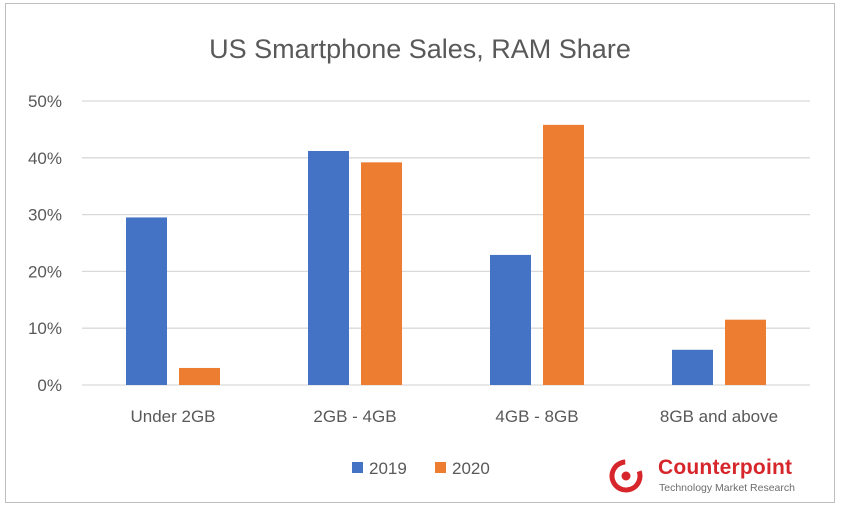  What do you see at coordinates (421, 468) in the screenshot?
I see `legend: 2019 2020` at bounding box center [421, 468].